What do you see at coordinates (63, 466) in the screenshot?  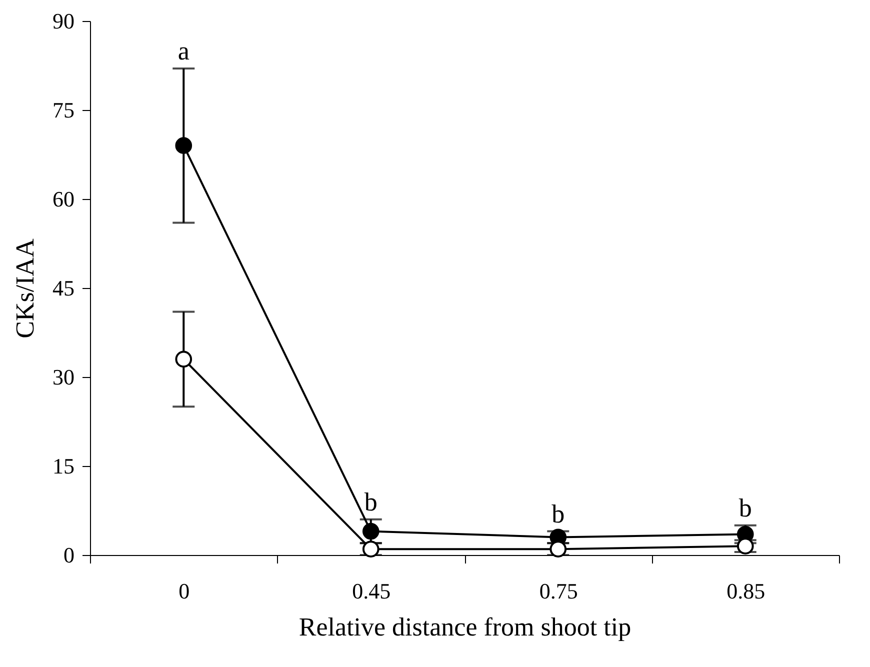 I see `y-tick-label: 15` at bounding box center [63, 466].